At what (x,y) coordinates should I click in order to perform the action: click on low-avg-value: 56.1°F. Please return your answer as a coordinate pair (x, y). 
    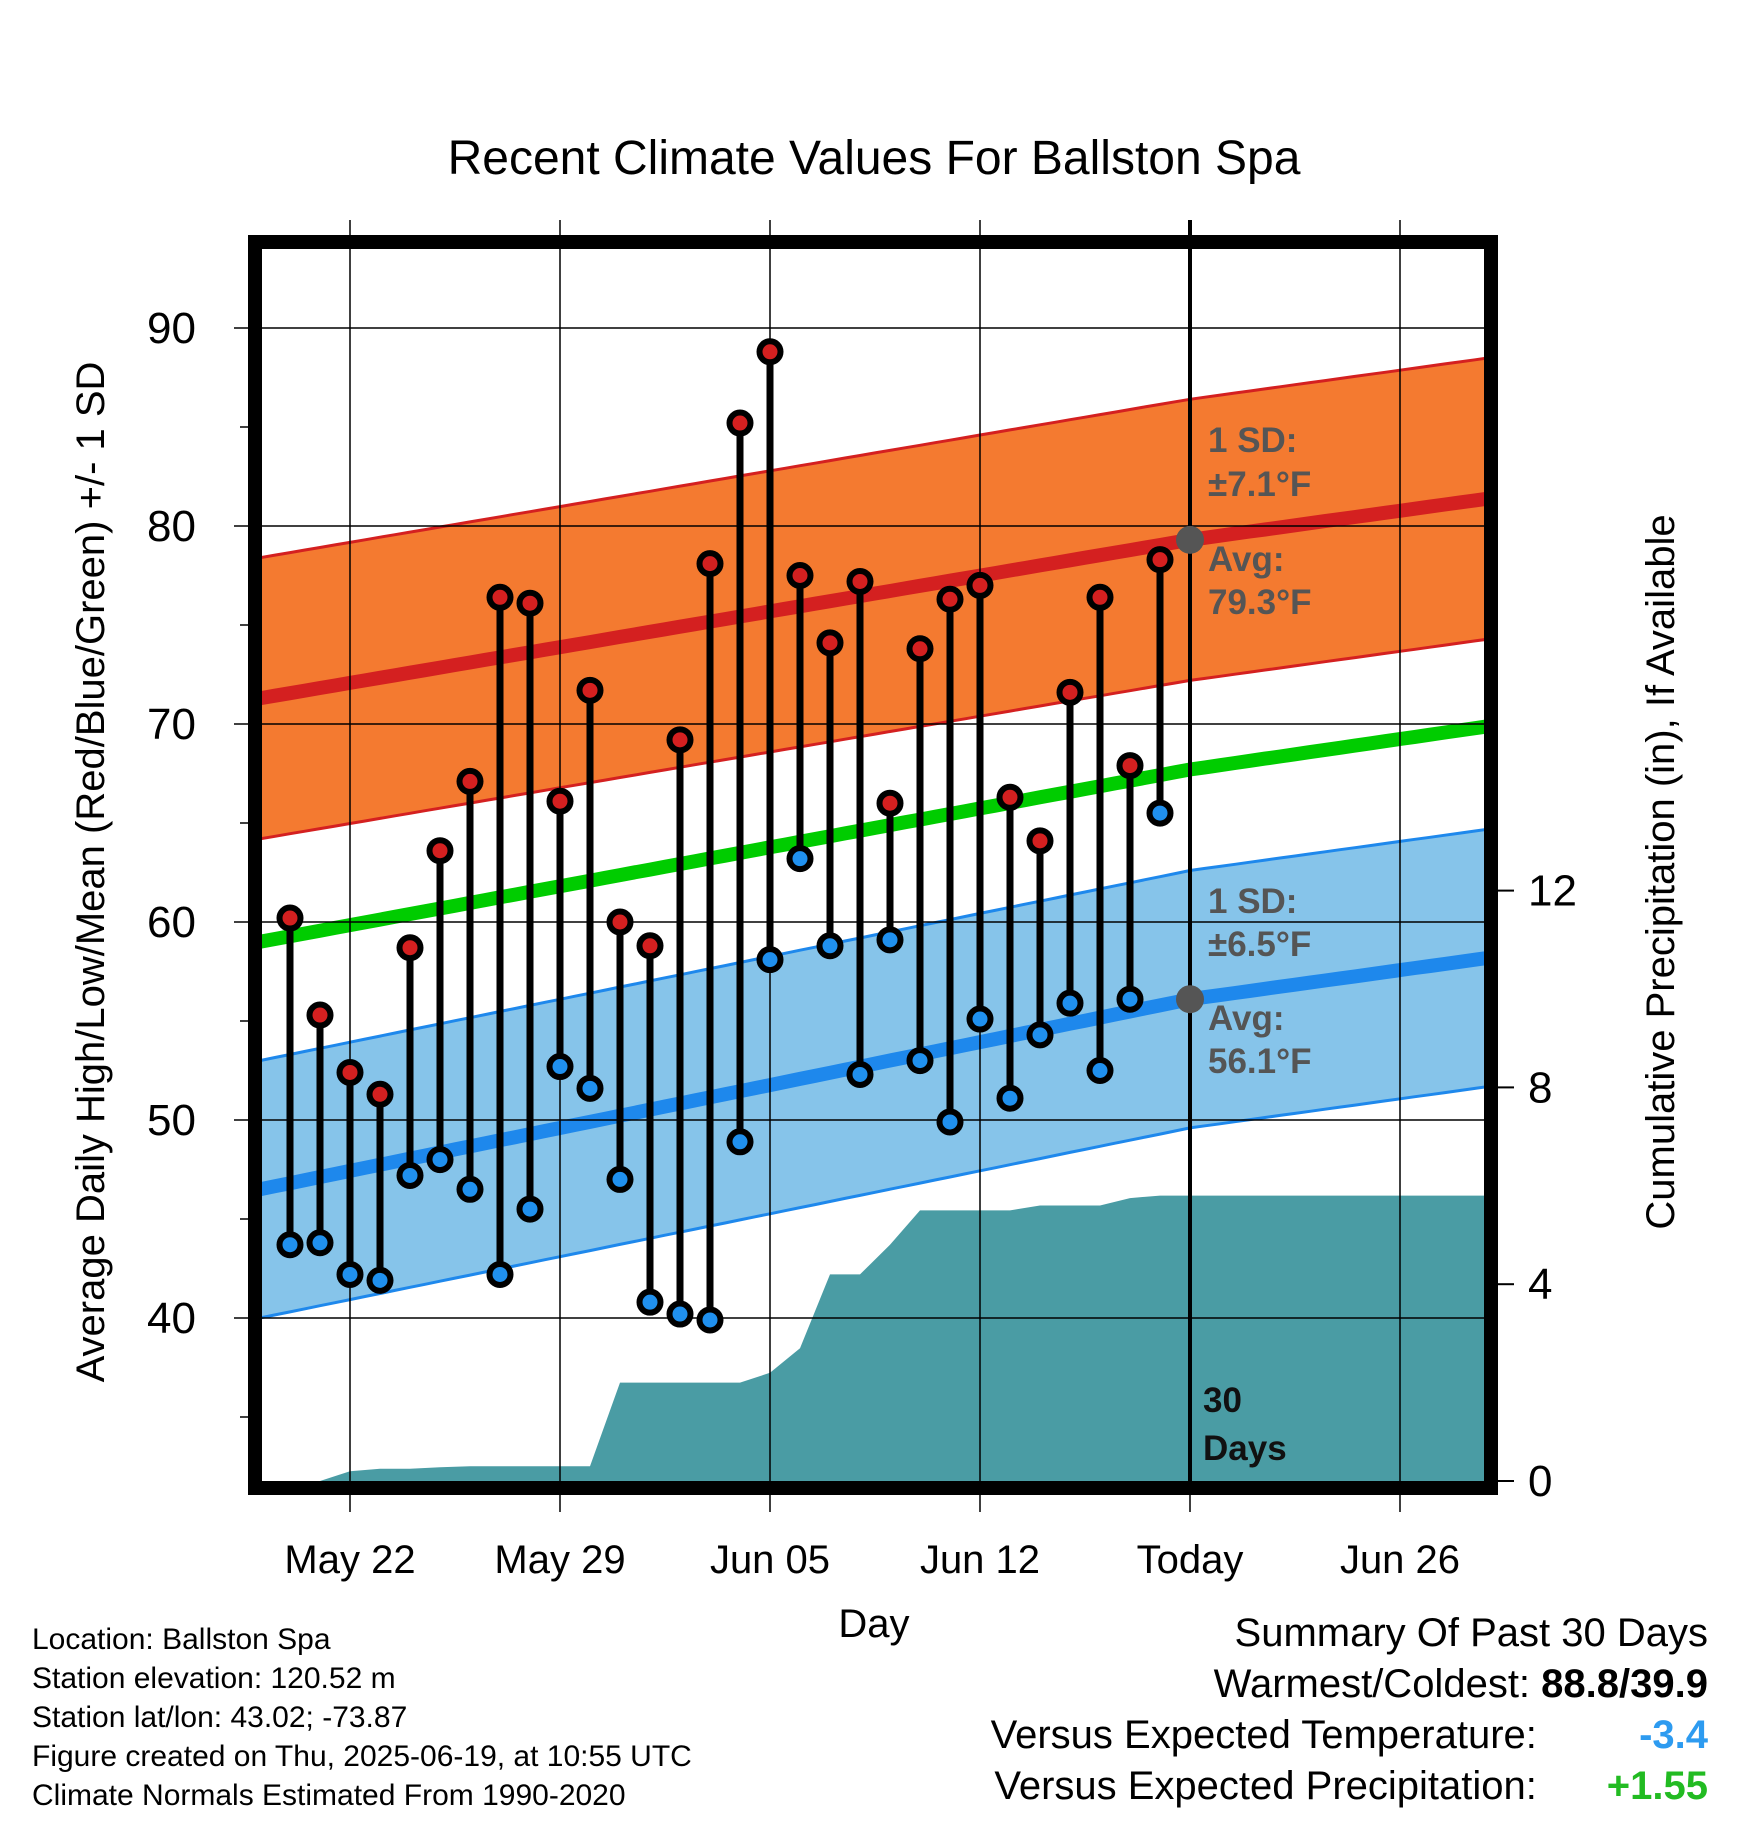
    Looking at the image, I should click on (1260, 1061).